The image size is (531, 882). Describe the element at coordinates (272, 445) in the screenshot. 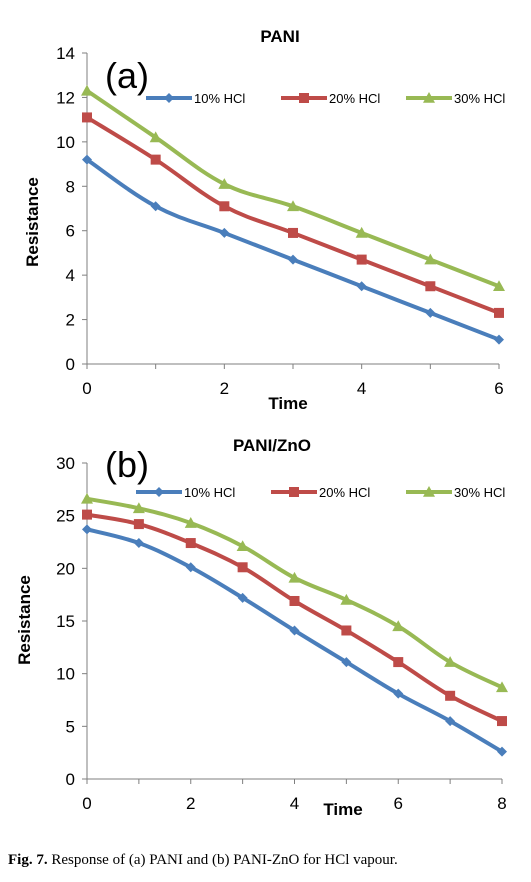

I see `chart-title: PANI/ZnO` at that location.